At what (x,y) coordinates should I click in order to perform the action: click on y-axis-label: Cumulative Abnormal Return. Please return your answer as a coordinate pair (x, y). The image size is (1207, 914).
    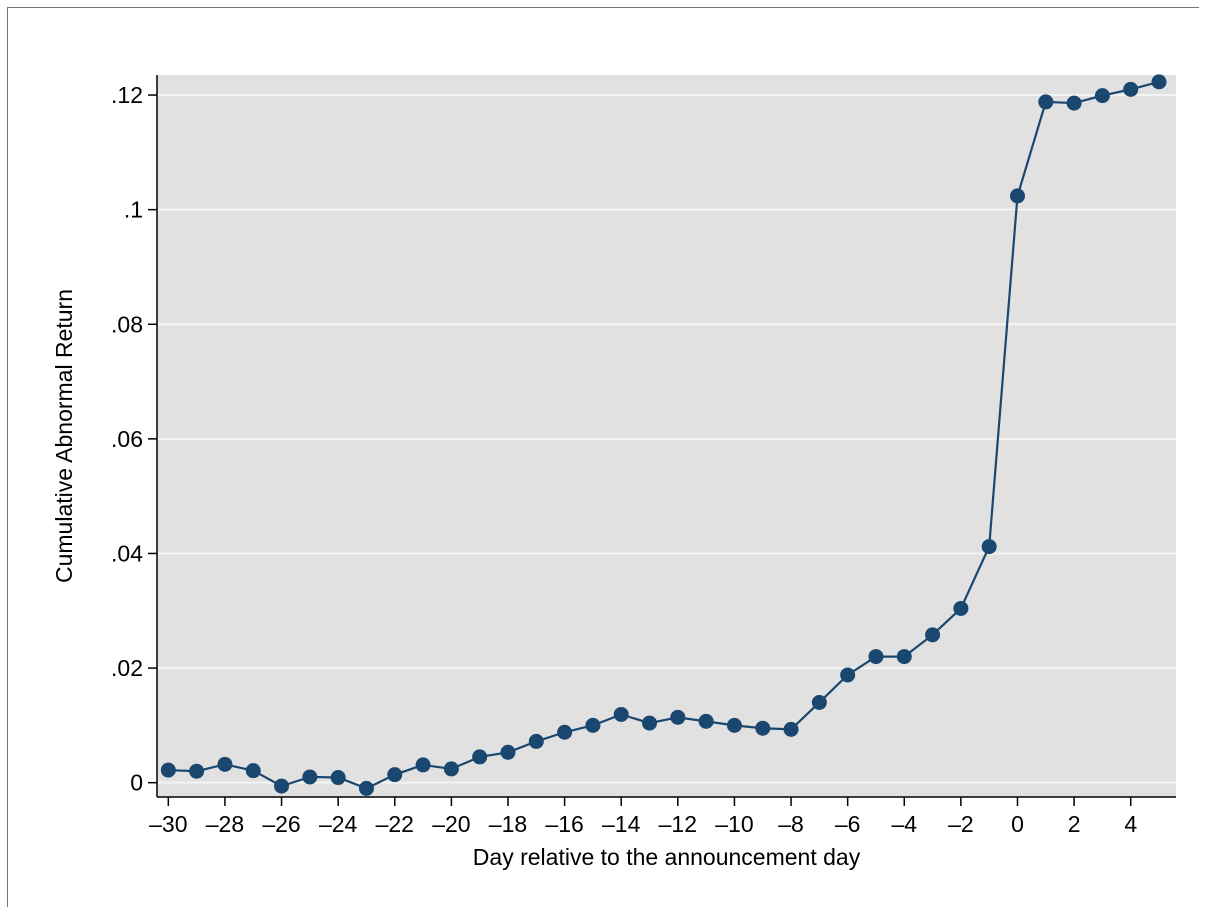
    Looking at the image, I should click on (64, 436).